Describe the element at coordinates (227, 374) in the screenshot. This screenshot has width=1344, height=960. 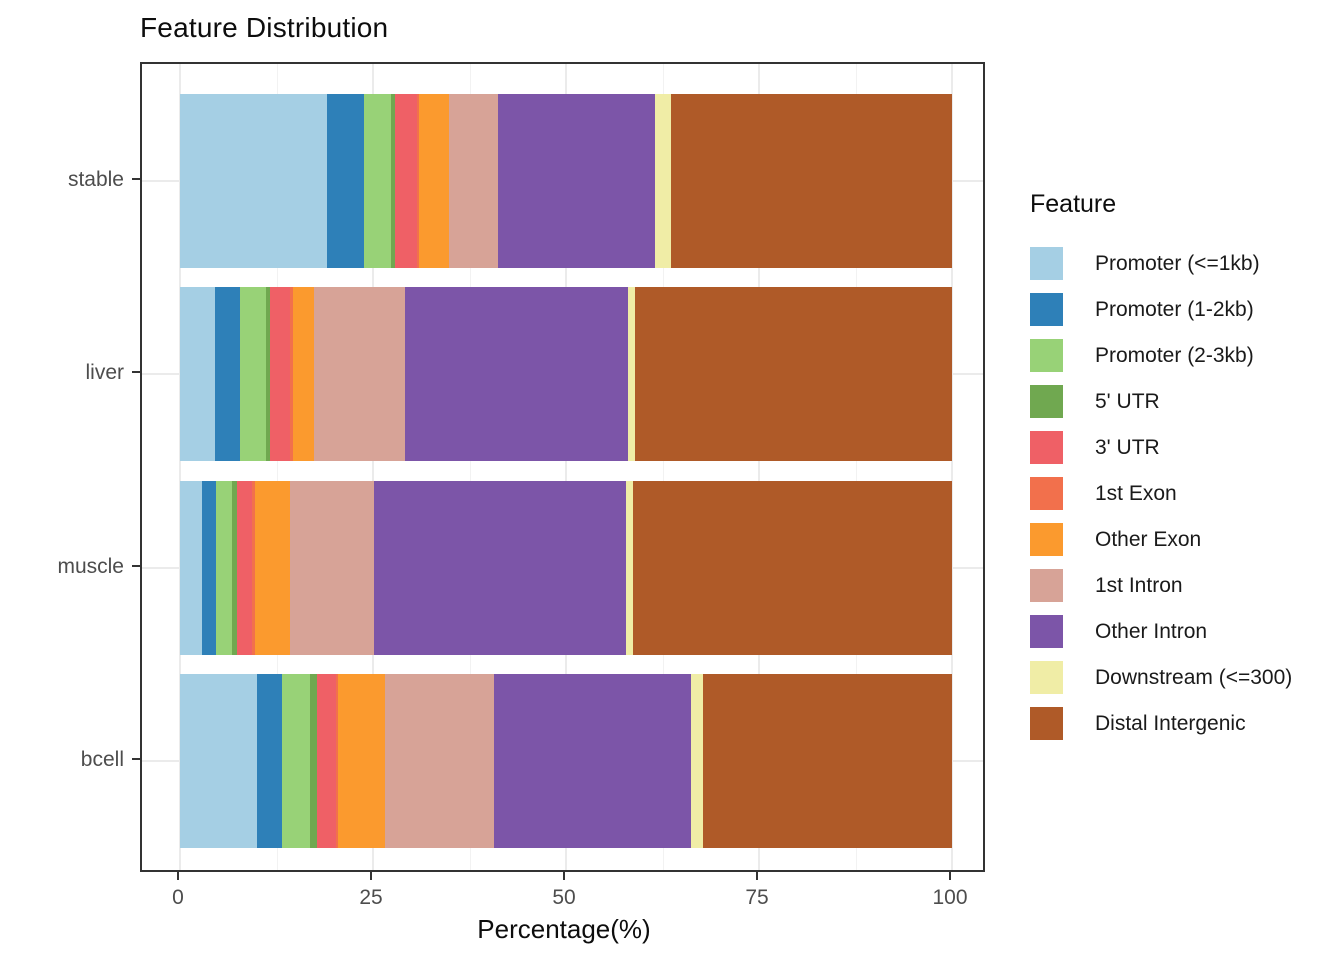
I see `bar-segment-liver-promoter-1-2kb-` at that location.